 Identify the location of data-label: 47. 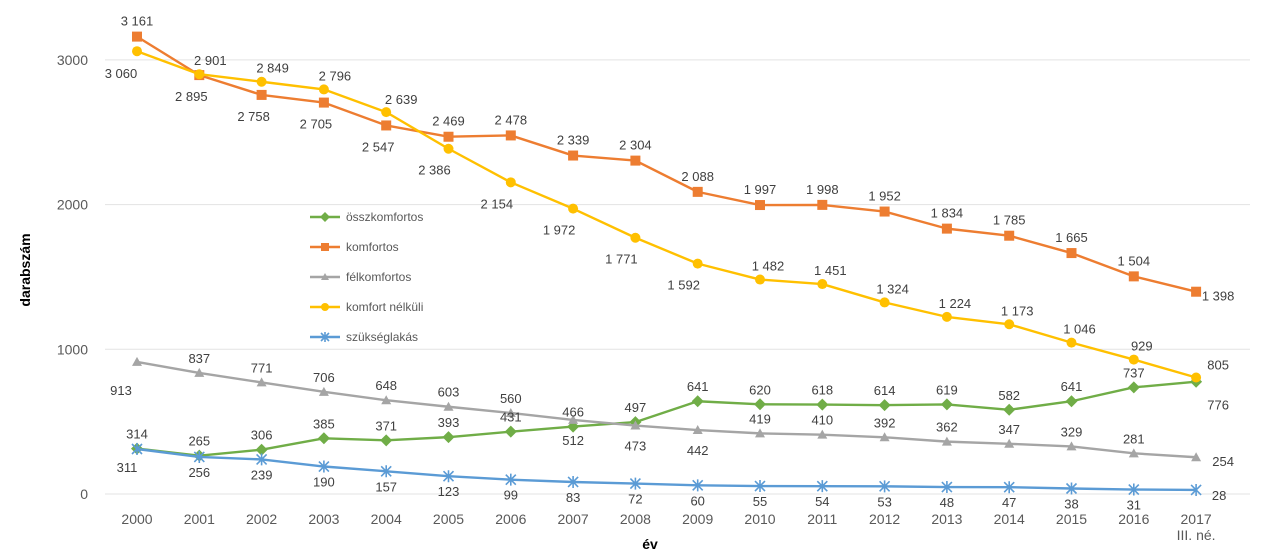
(1009, 502).